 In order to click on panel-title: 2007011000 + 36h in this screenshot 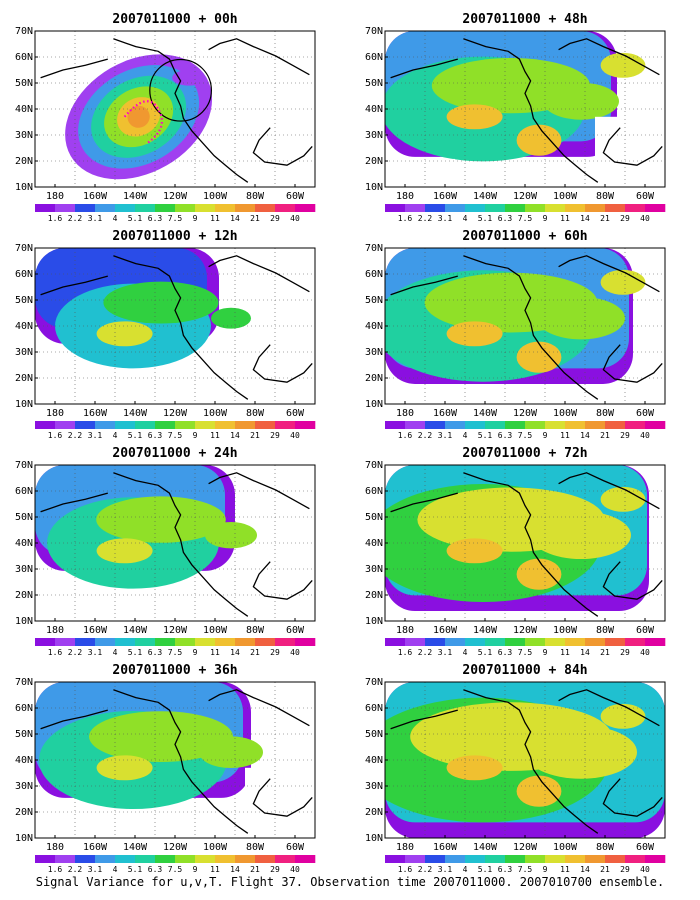, I will do `click(174, 670)`.